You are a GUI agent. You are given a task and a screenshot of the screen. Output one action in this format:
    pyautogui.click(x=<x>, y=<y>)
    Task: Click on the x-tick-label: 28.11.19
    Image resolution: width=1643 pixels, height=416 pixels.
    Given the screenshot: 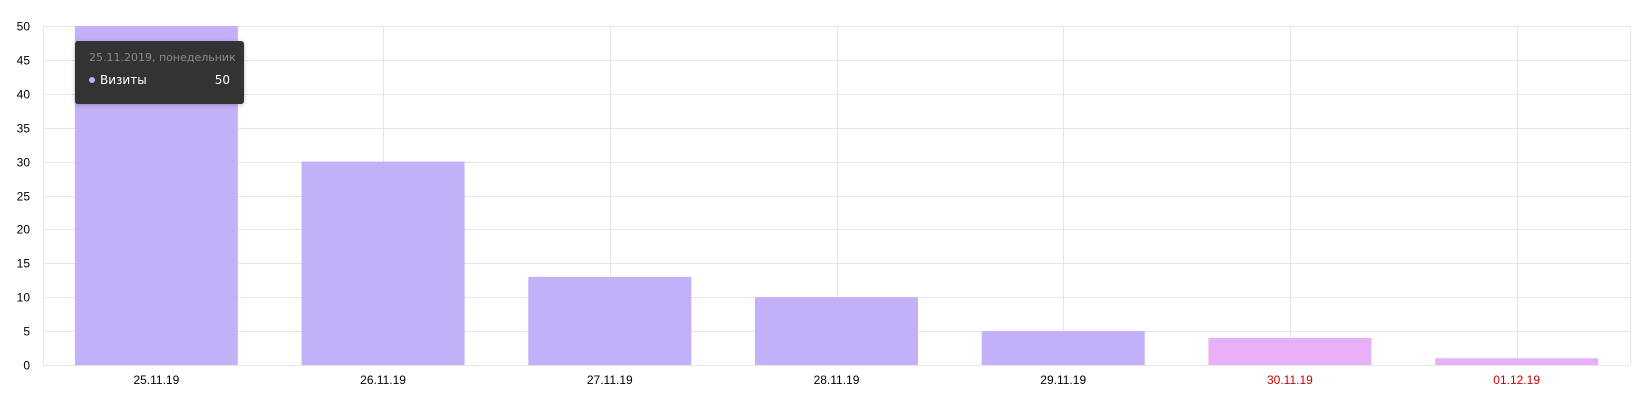 What is the action you would take?
    pyautogui.click(x=837, y=380)
    